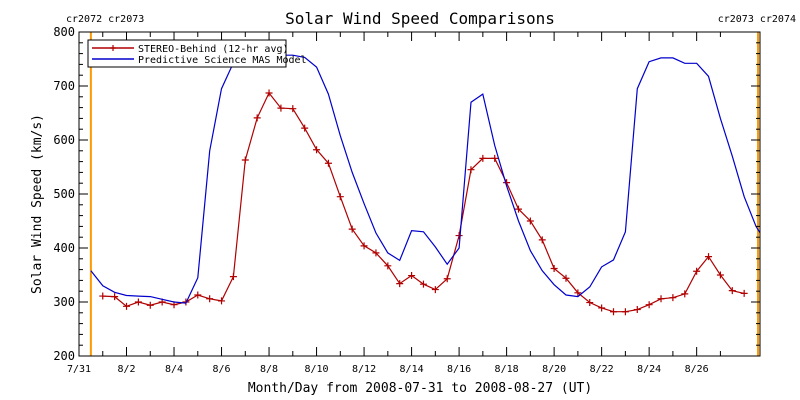 This screenshot has width=800, height=400. What do you see at coordinates (213, 49) in the screenshot?
I see `legend-label-1: STEREO-Behind (12-hr avg)` at bounding box center [213, 49].